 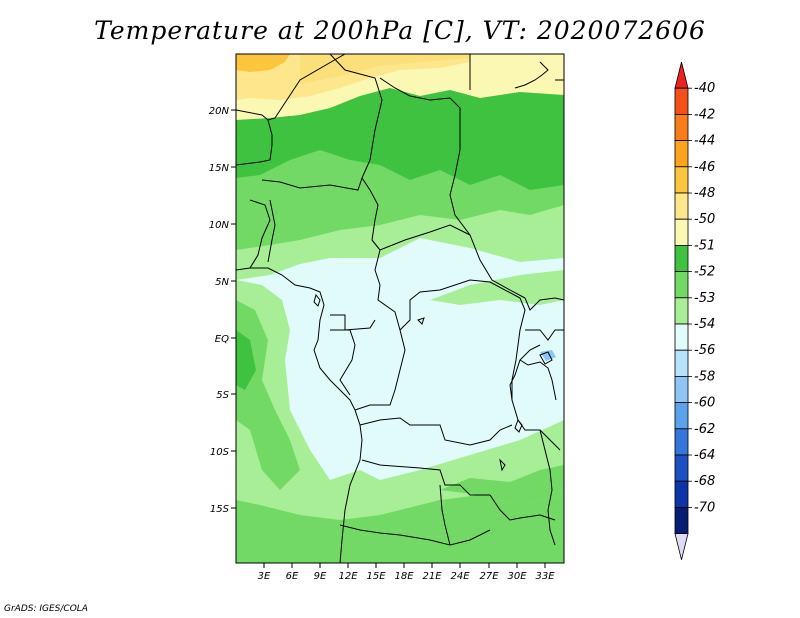 I want to click on lon-label-27e: 27E, so click(x=489, y=576).